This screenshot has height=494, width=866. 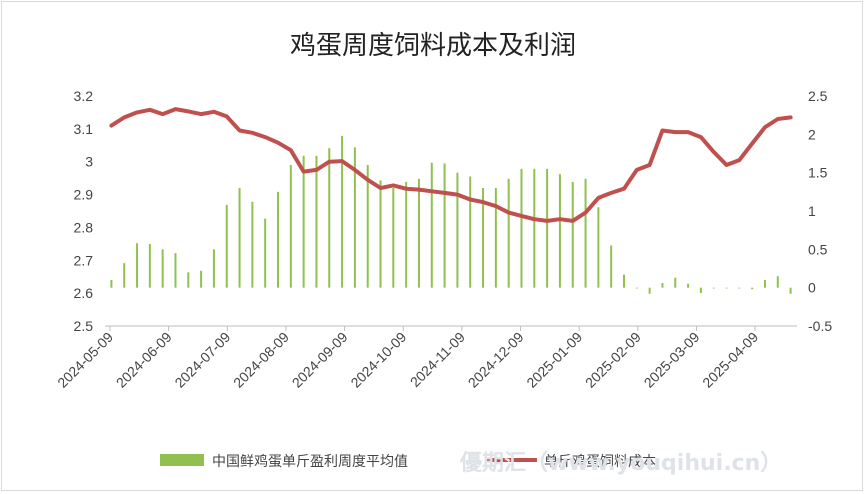 What do you see at coordinates (84, 293) in the screenshot?
I see `left-tick-label: 2.6` at bounding box center [84, 293].